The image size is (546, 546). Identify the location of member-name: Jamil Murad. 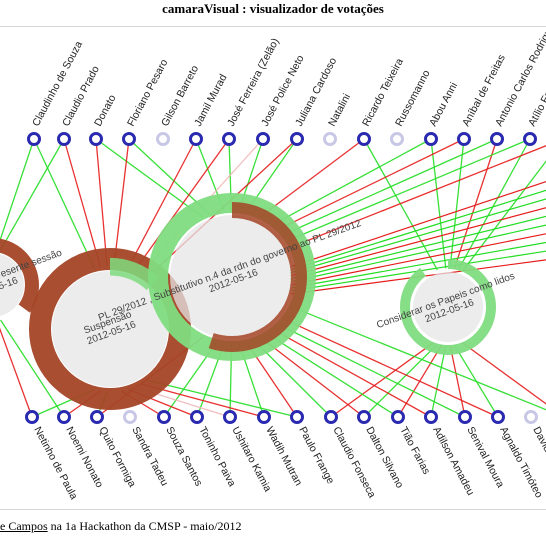
(211, 100).